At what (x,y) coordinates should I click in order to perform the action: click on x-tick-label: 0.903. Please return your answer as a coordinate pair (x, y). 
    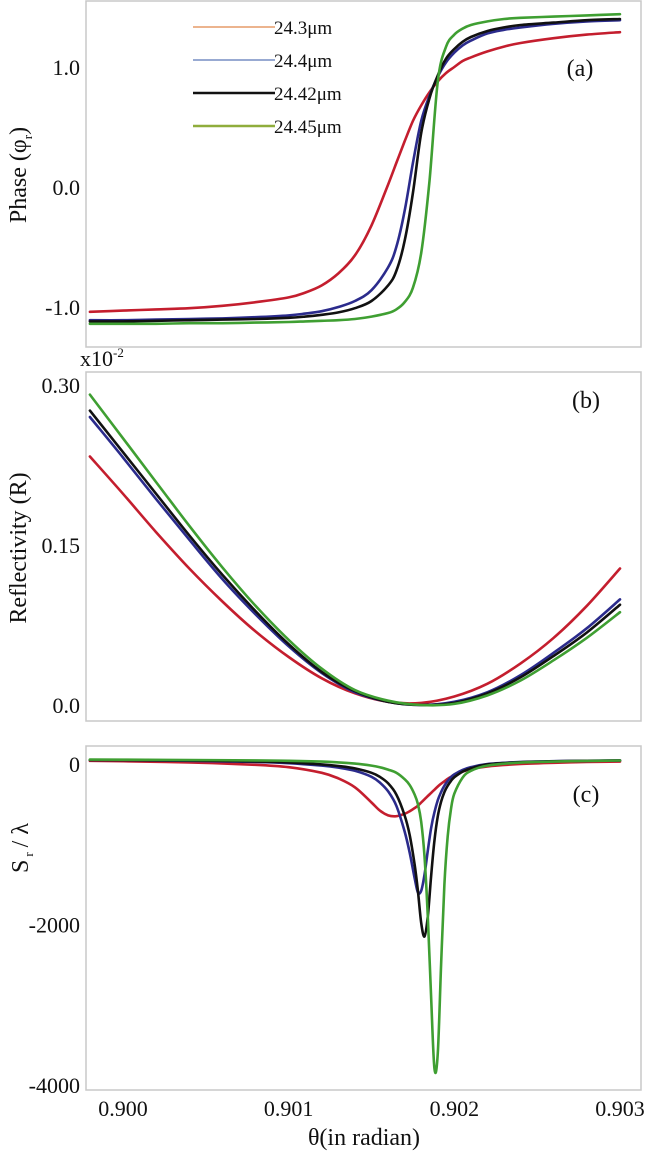
    Looking at the image, I should click on (620, 1108).